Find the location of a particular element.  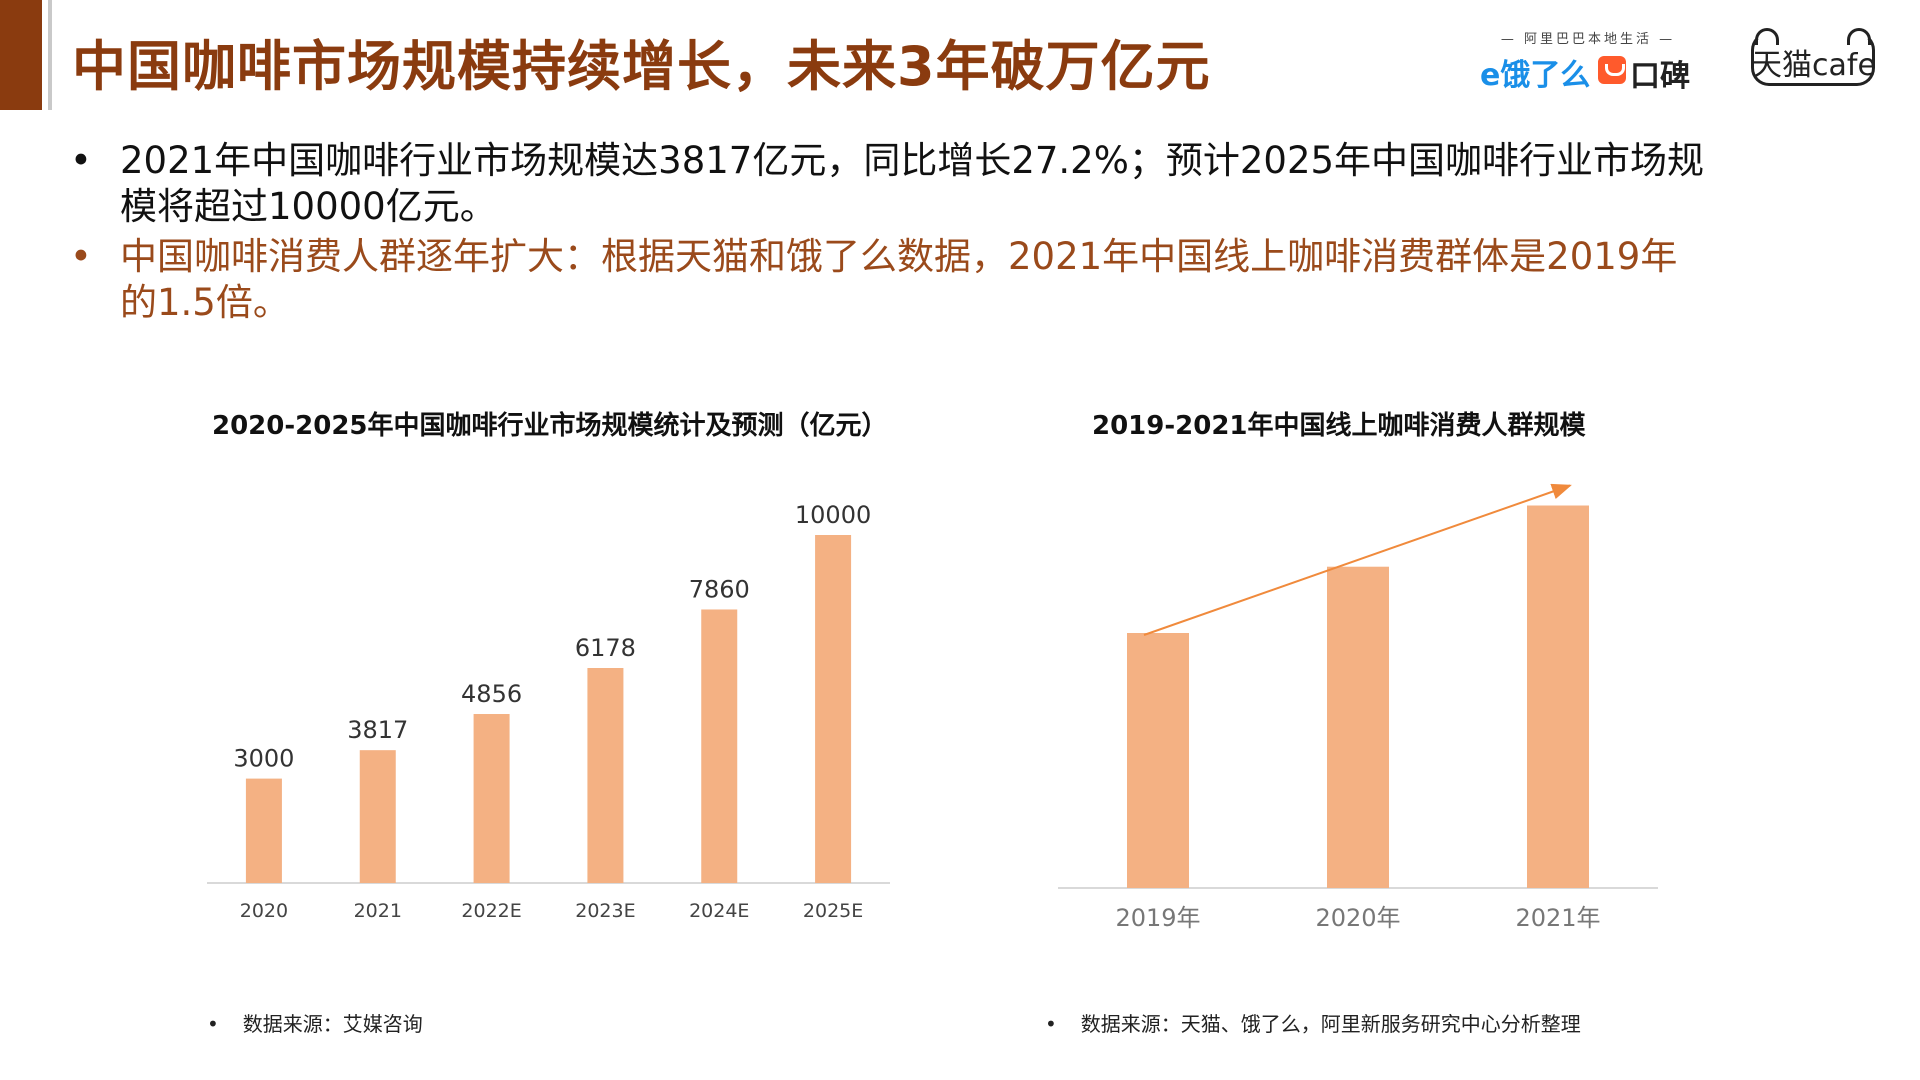

bar-2020 is located at coordinates (263, 830).